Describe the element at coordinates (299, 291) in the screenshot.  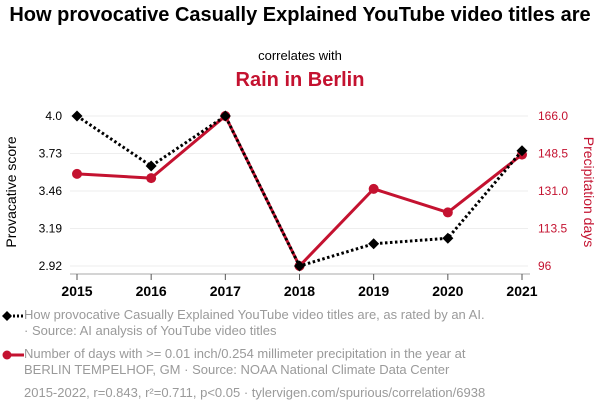
I see `x-tick-label: 2018` at that location.